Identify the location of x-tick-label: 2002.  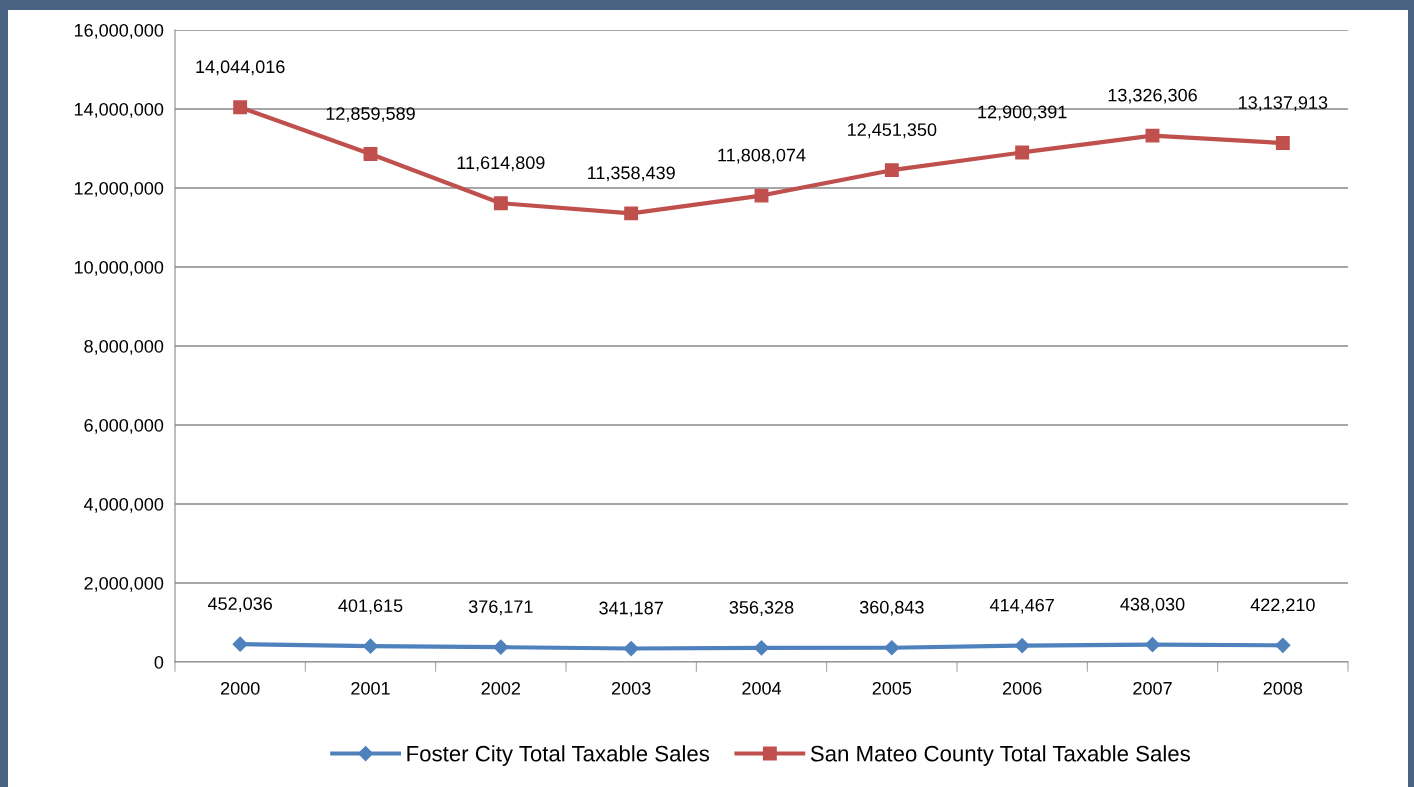
(501, 688).